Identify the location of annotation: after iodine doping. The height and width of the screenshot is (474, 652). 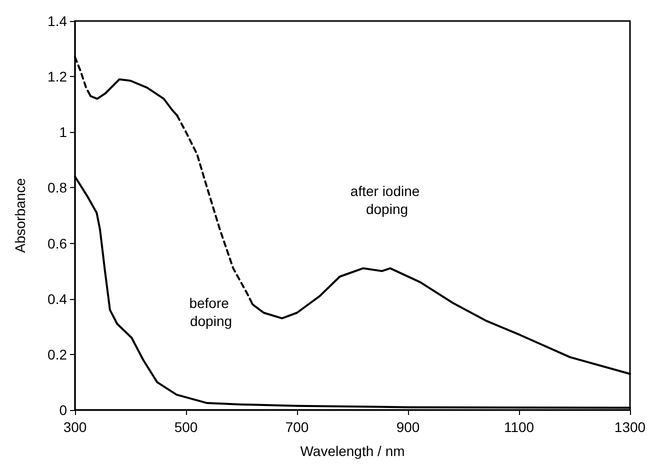
(387, 200).